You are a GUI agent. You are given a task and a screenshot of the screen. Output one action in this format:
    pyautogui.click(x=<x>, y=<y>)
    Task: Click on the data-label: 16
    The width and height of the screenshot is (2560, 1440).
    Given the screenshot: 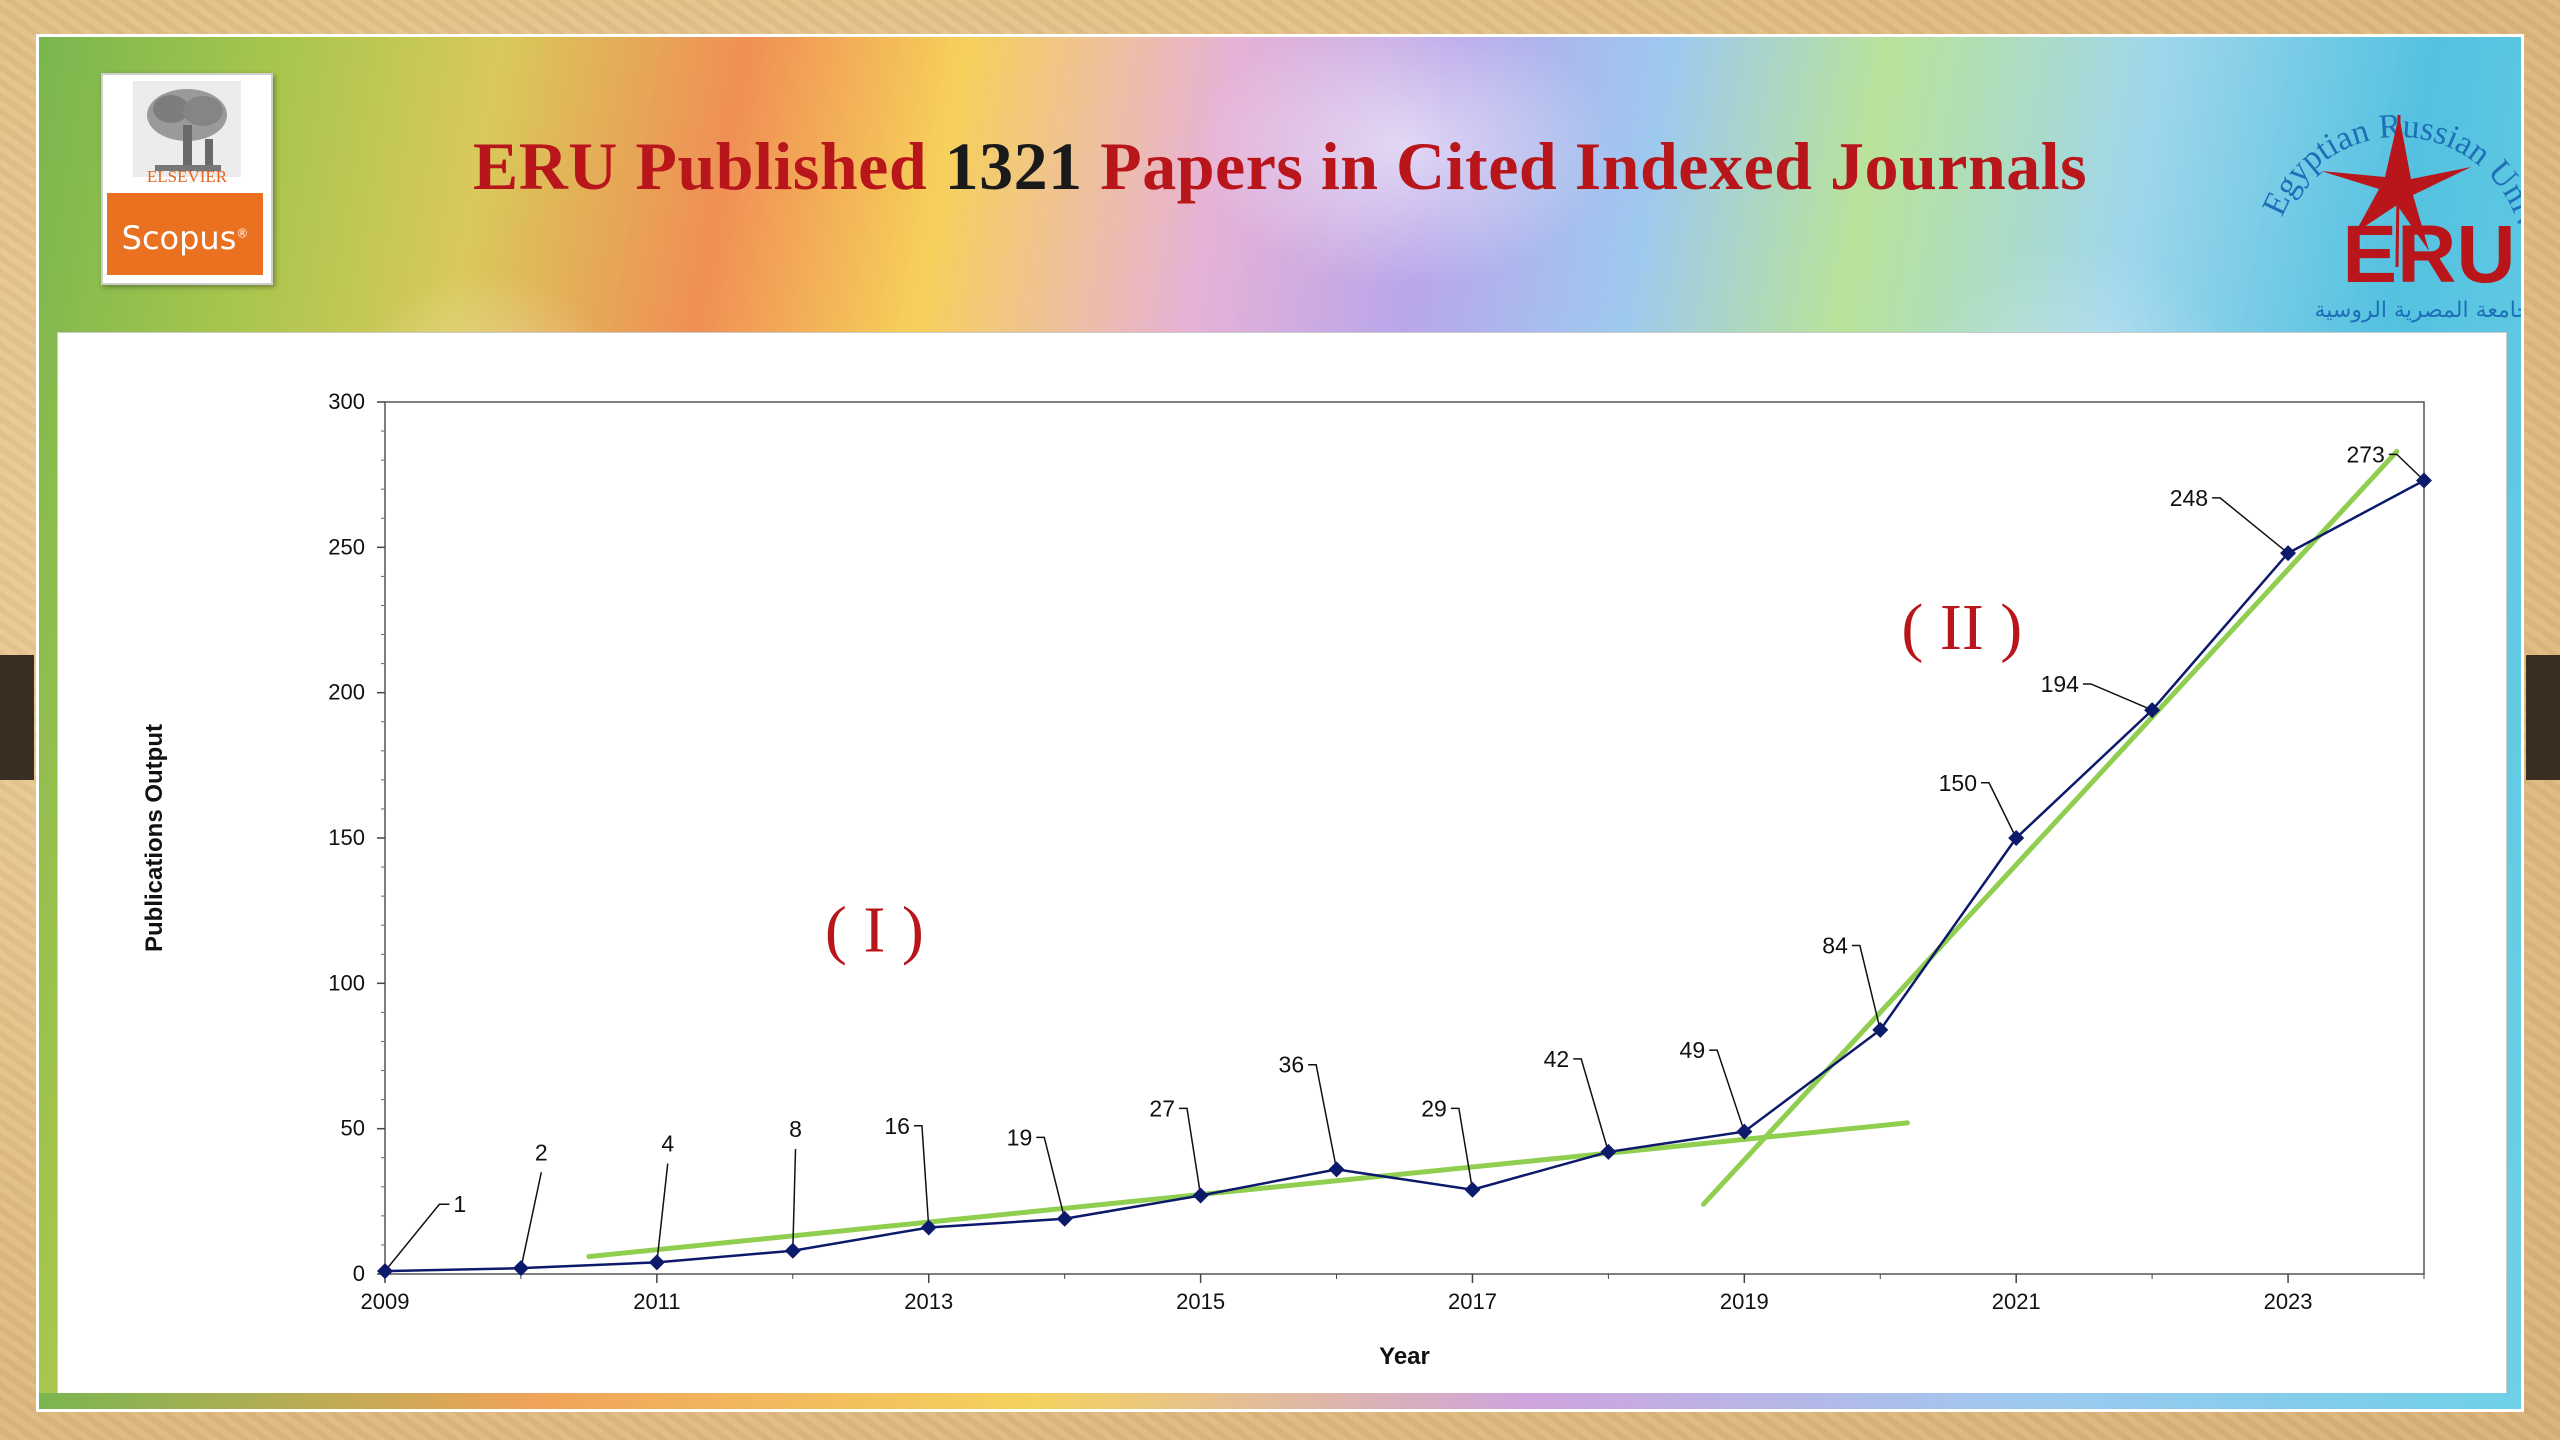 What is the action you would take?
    pyautogui.click(x=897, y=1126)
    